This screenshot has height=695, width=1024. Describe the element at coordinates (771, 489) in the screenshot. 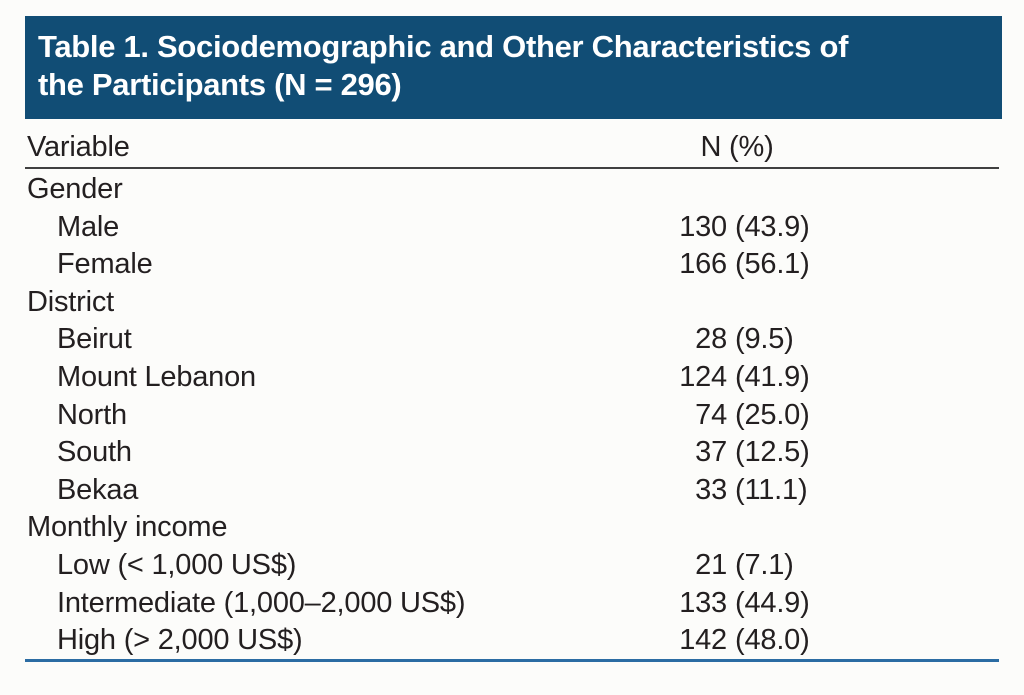

I see `row-pct: (11.1)` at that location.